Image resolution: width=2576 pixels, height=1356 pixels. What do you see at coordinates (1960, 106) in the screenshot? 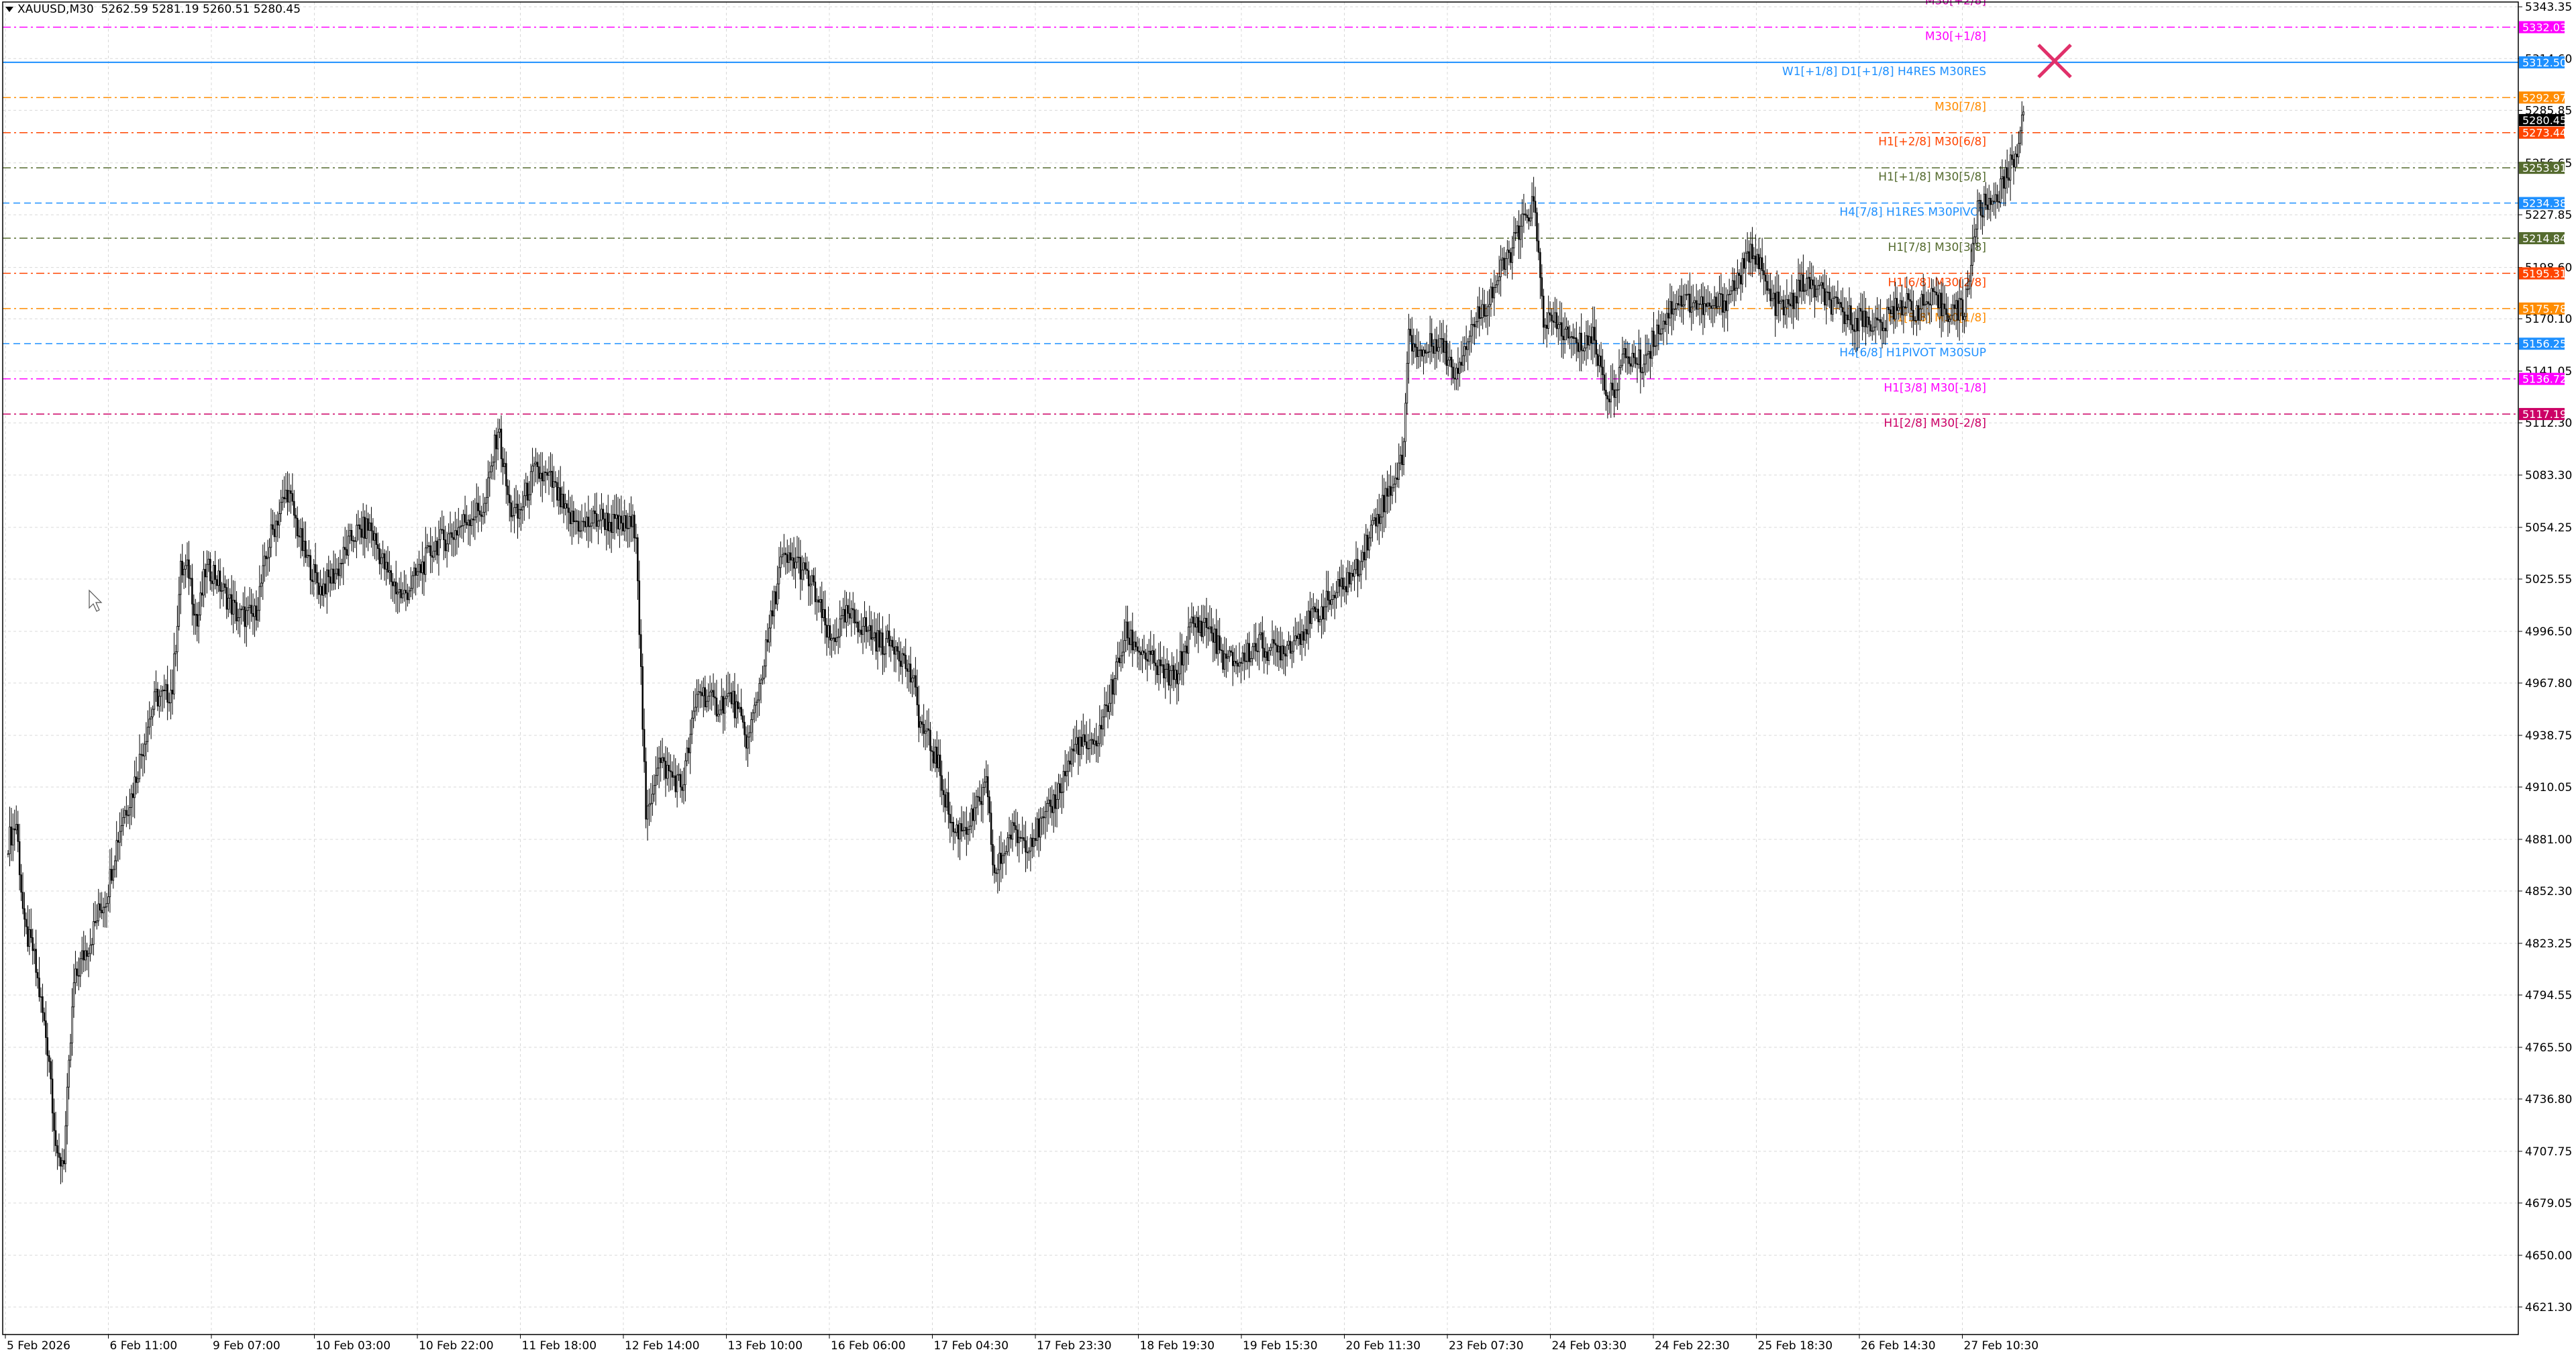
I see `level-label: M30[7/8]` at bounding box center [1960, 106].